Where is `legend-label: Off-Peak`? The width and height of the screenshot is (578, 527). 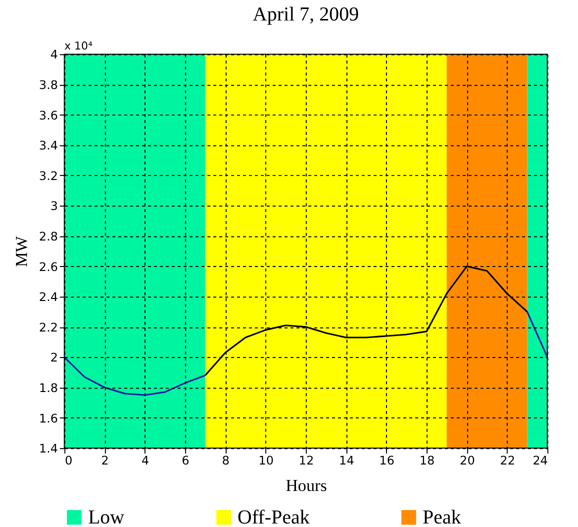
legend-label: Off-Peak is located at coordinates (274, 516).